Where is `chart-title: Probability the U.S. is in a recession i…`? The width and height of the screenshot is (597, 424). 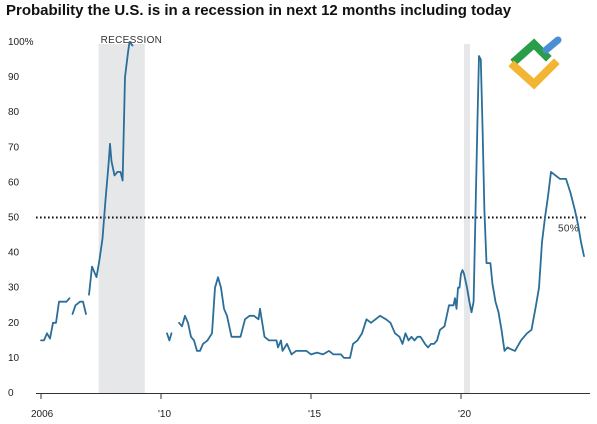
chart-title: Probability the U.S. is in a recession i… is located at coordinates (259, 10).